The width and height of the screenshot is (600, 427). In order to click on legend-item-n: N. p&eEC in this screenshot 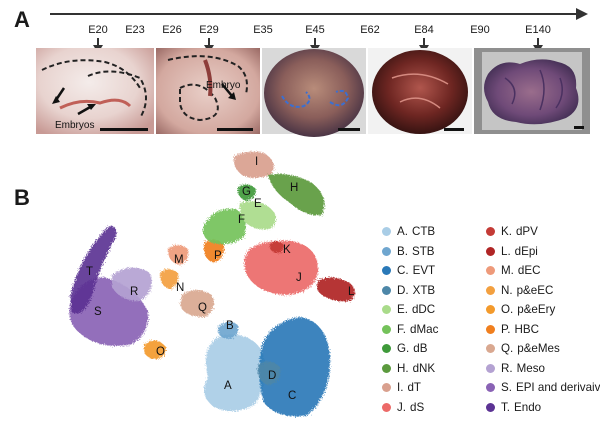, I will do `click(543, 291)`.